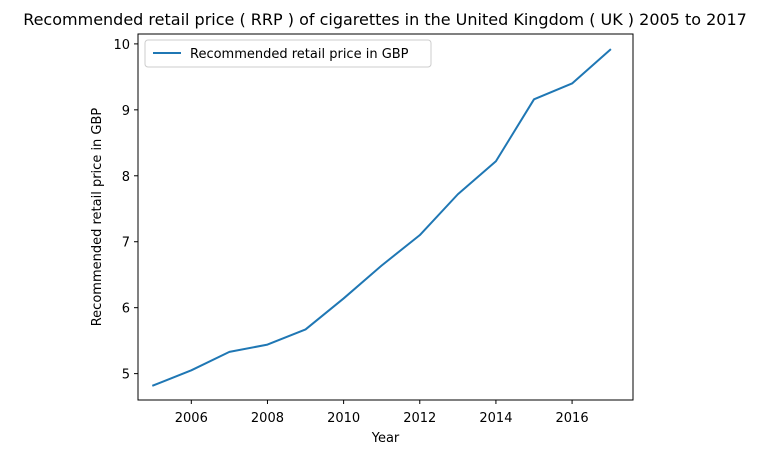  Describe the element at coordinates (343, 418) in the screenshot. I see `x-tick-label: 2010` at that location.